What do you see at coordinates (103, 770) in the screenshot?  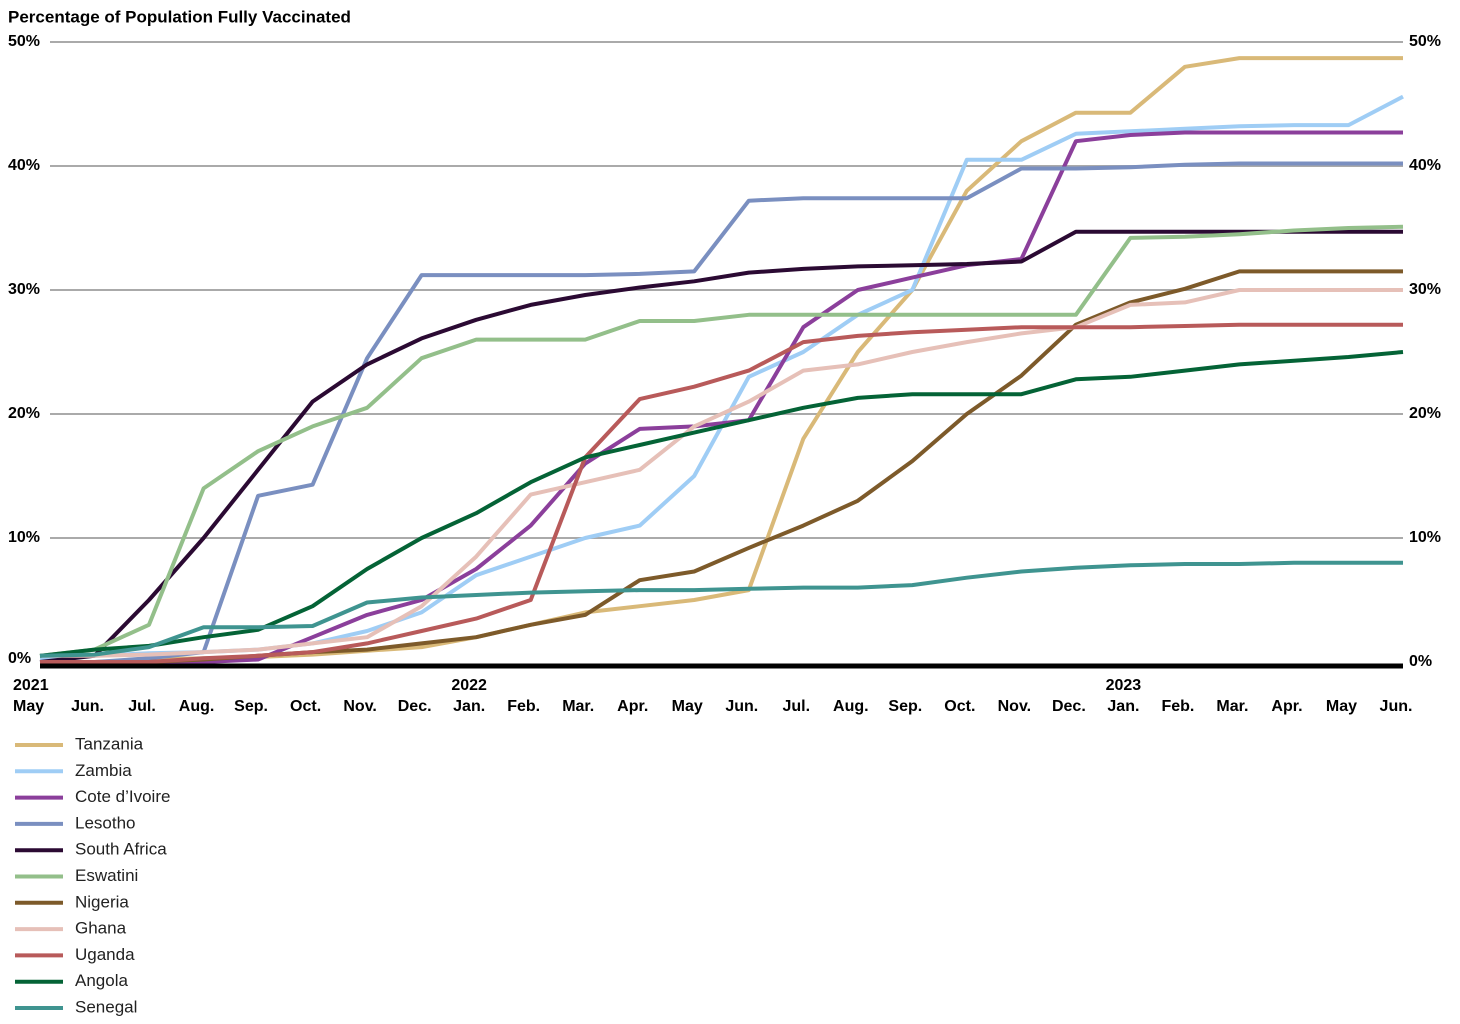 I see `legend-label: Zambia` at bounding box center [103, 770].